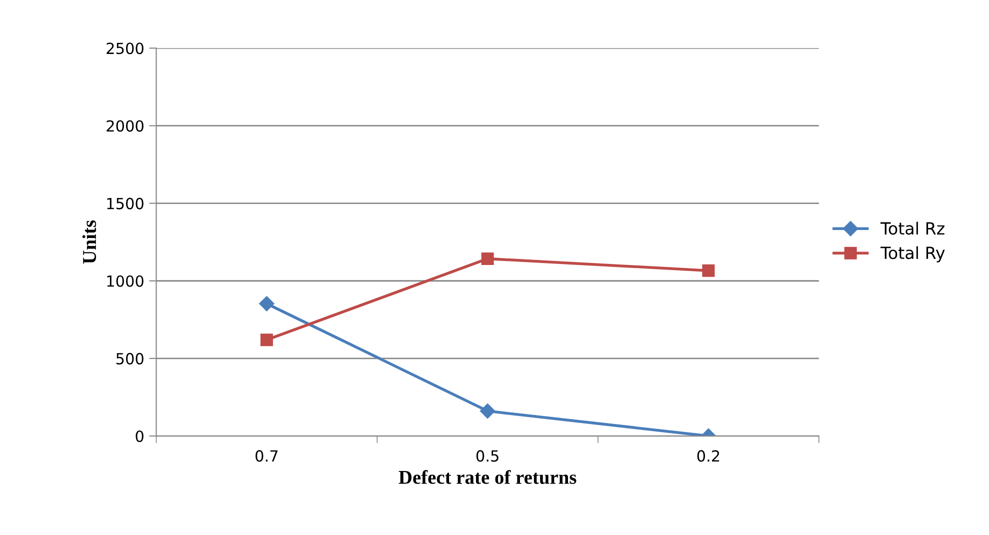 This screenshot has width=989, height=535. I want to click on x-tick-label: 0.5, so click(487, 456).